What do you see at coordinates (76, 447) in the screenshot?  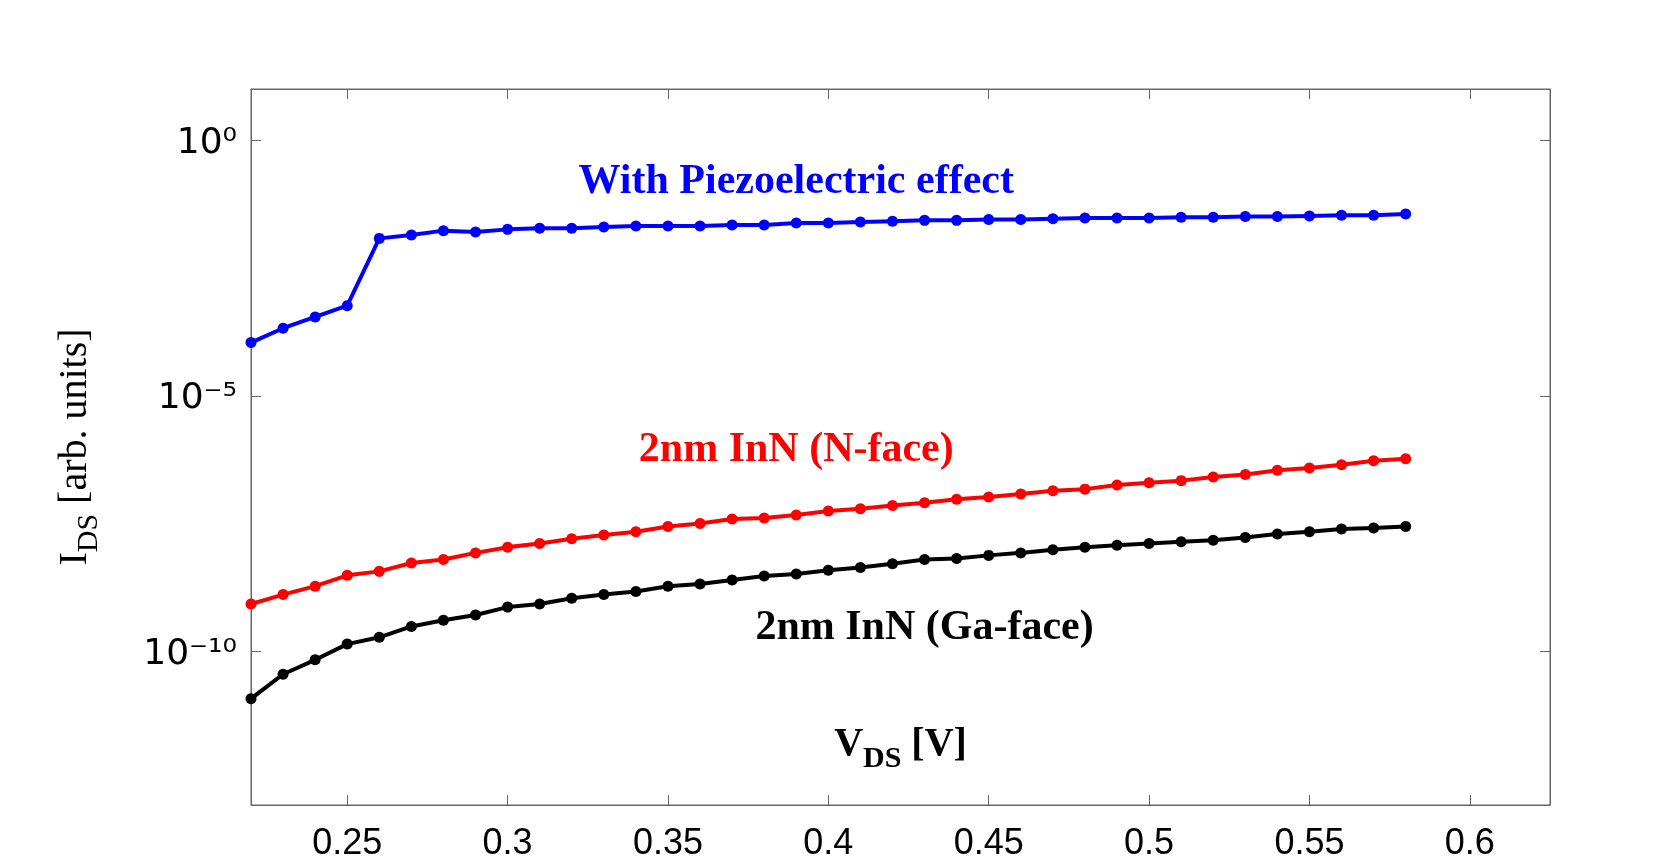 I see `y-axis-title: IDS [arb. units]` at bounding box center [76, 447].